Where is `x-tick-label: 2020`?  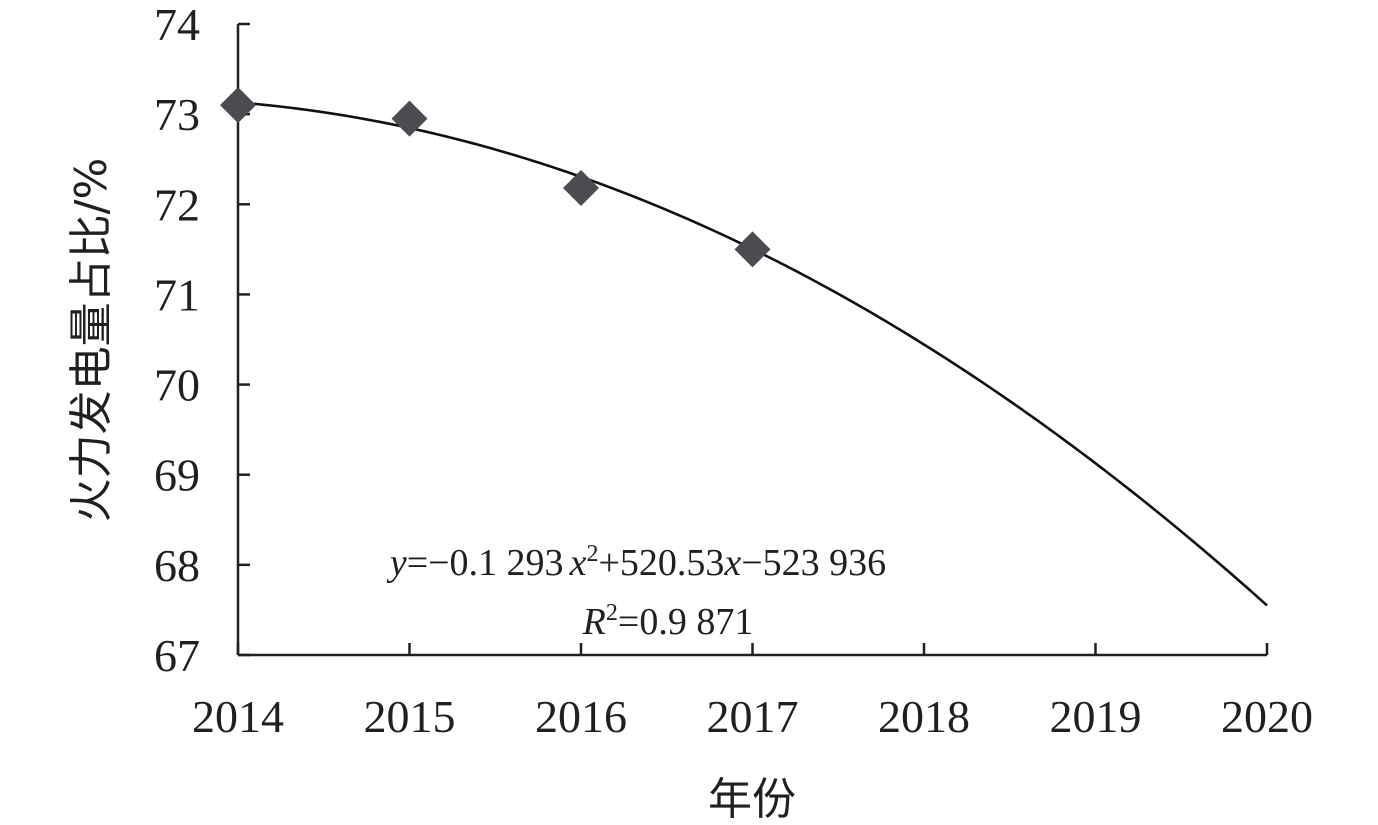
x-tick-label: 2020 is located at coordinates (1267, 716).